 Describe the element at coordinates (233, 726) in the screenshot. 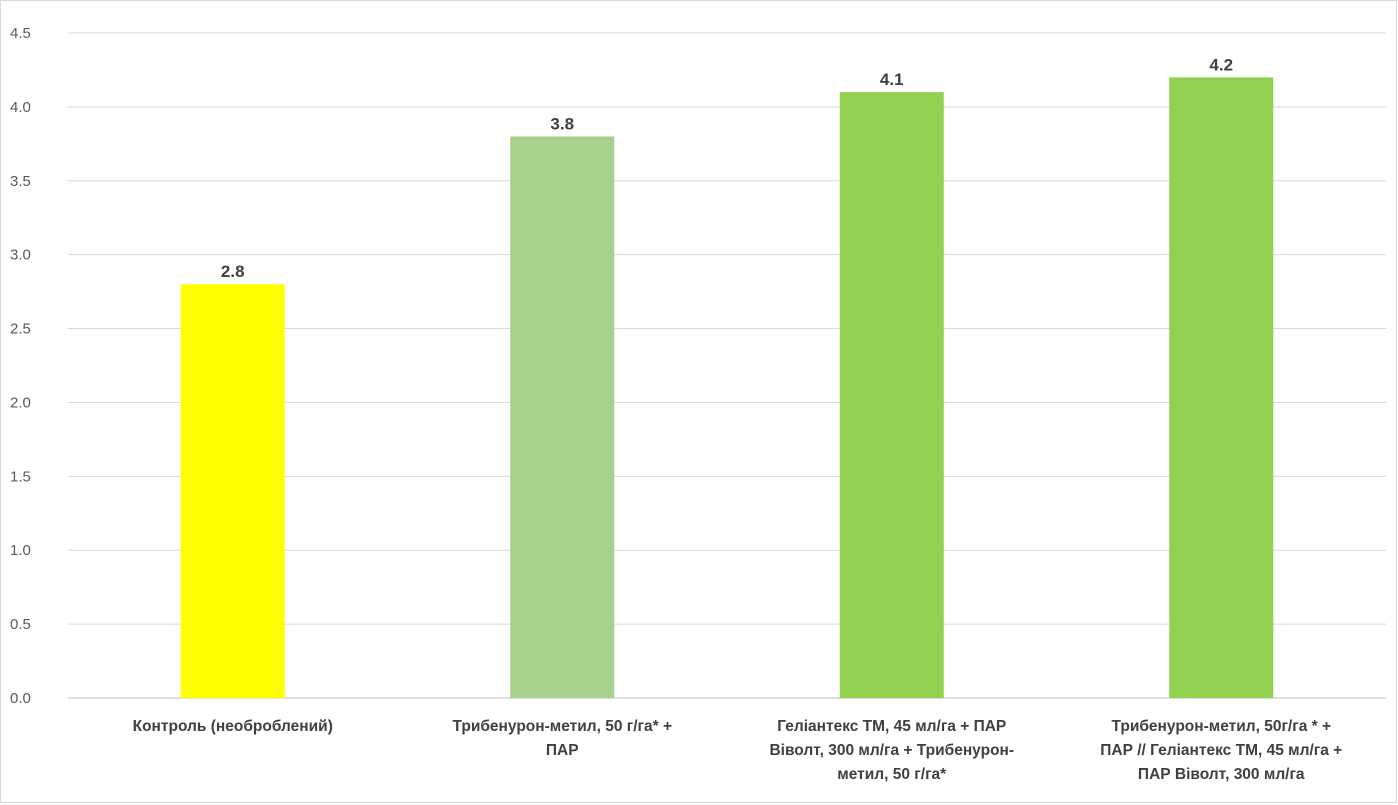

I see `x-category-label: Контроль (необроблений)` at that location.